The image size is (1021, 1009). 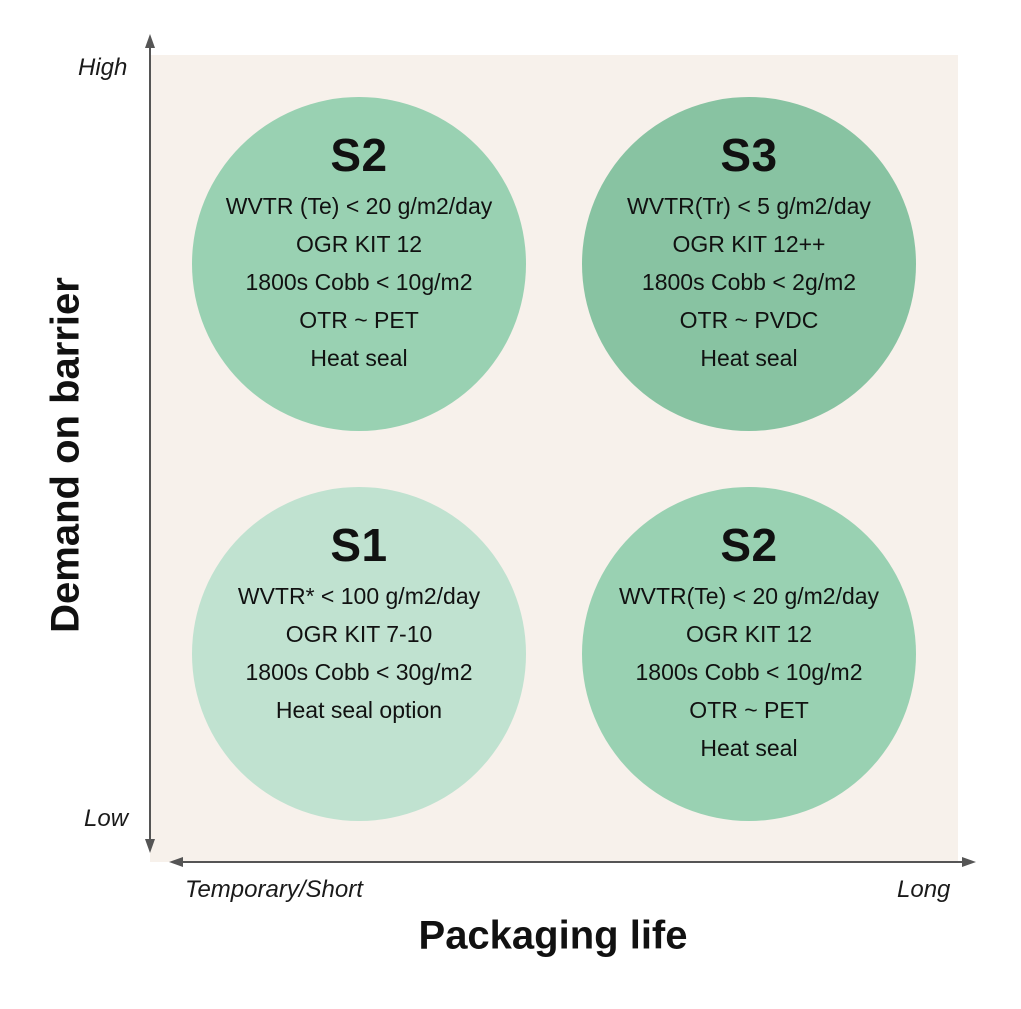 I want to click on quadrant-spec-line: WVTR(Te) < 20 g/m2/day, so click(x=749, y=596).